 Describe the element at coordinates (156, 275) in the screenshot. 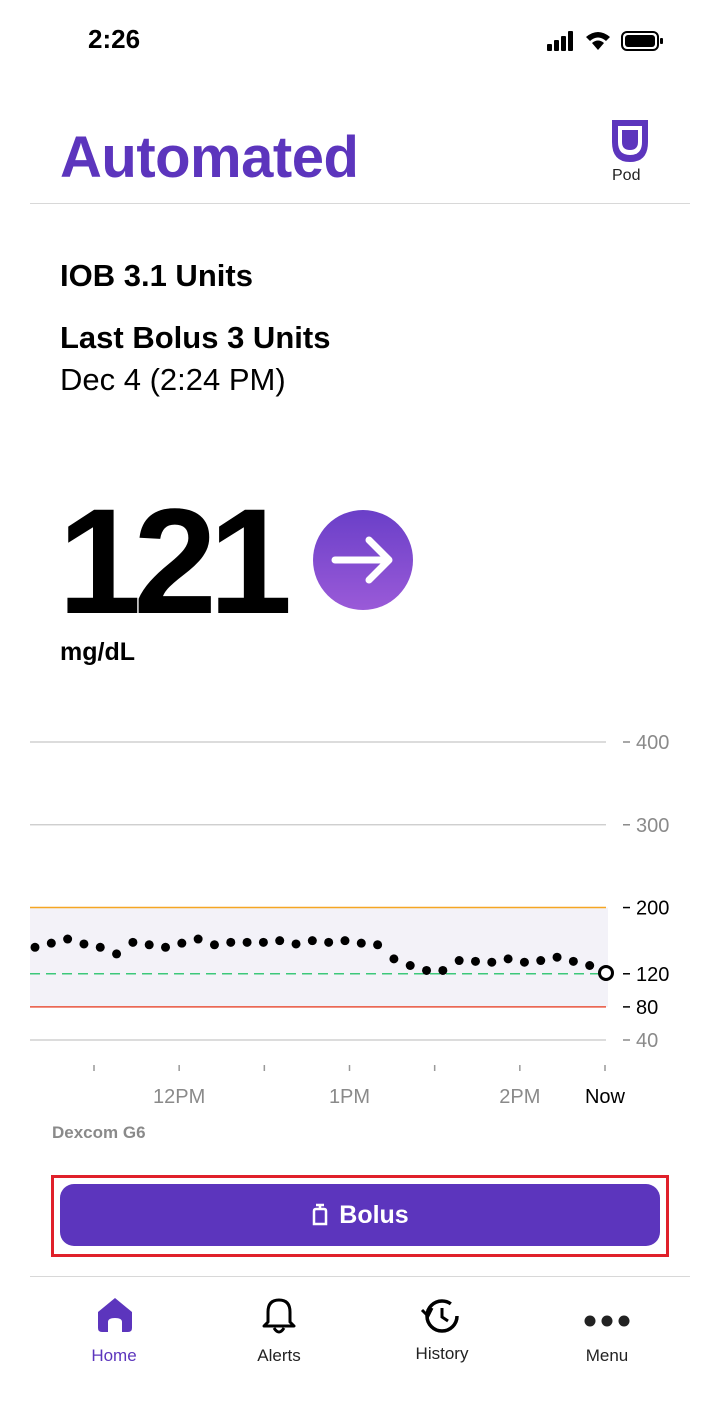

I see `iob: IOB 3.1 Units` at that location.